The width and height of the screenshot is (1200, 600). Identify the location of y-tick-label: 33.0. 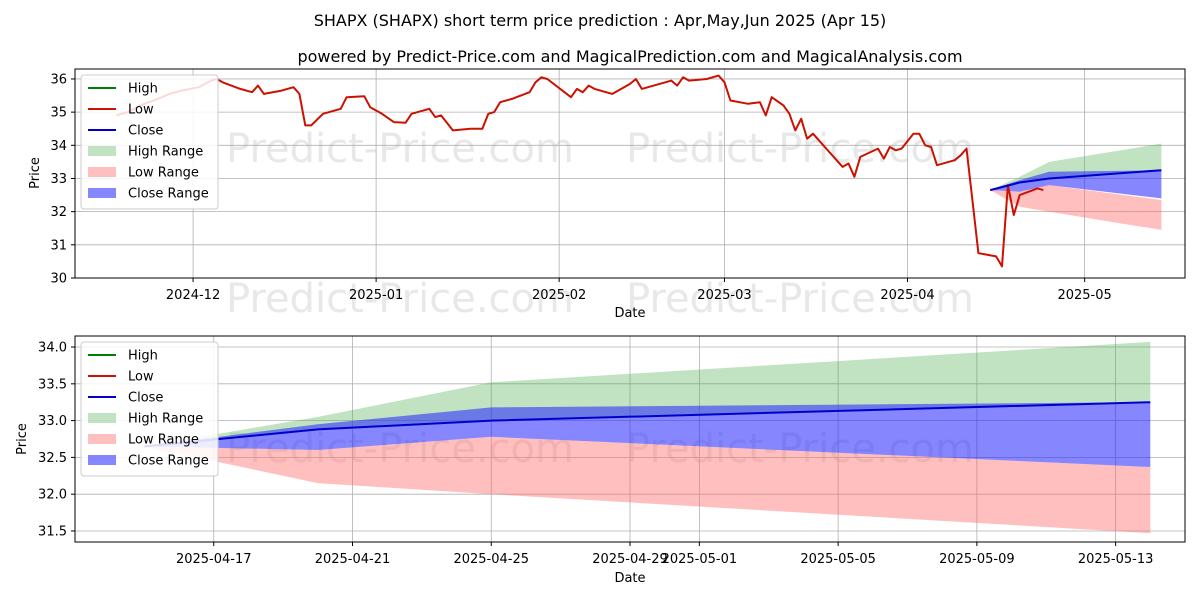
(52, 421).